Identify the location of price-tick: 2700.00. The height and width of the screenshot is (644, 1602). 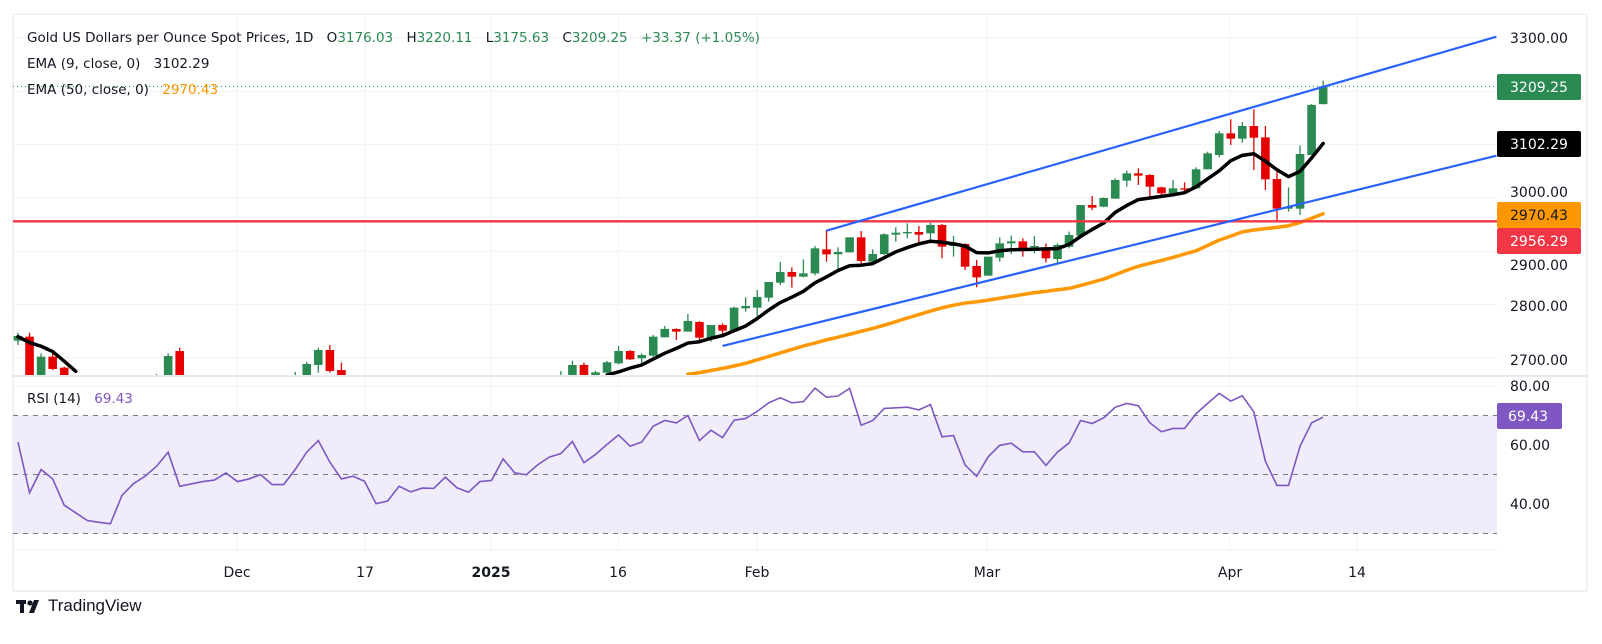
(1539, 361).